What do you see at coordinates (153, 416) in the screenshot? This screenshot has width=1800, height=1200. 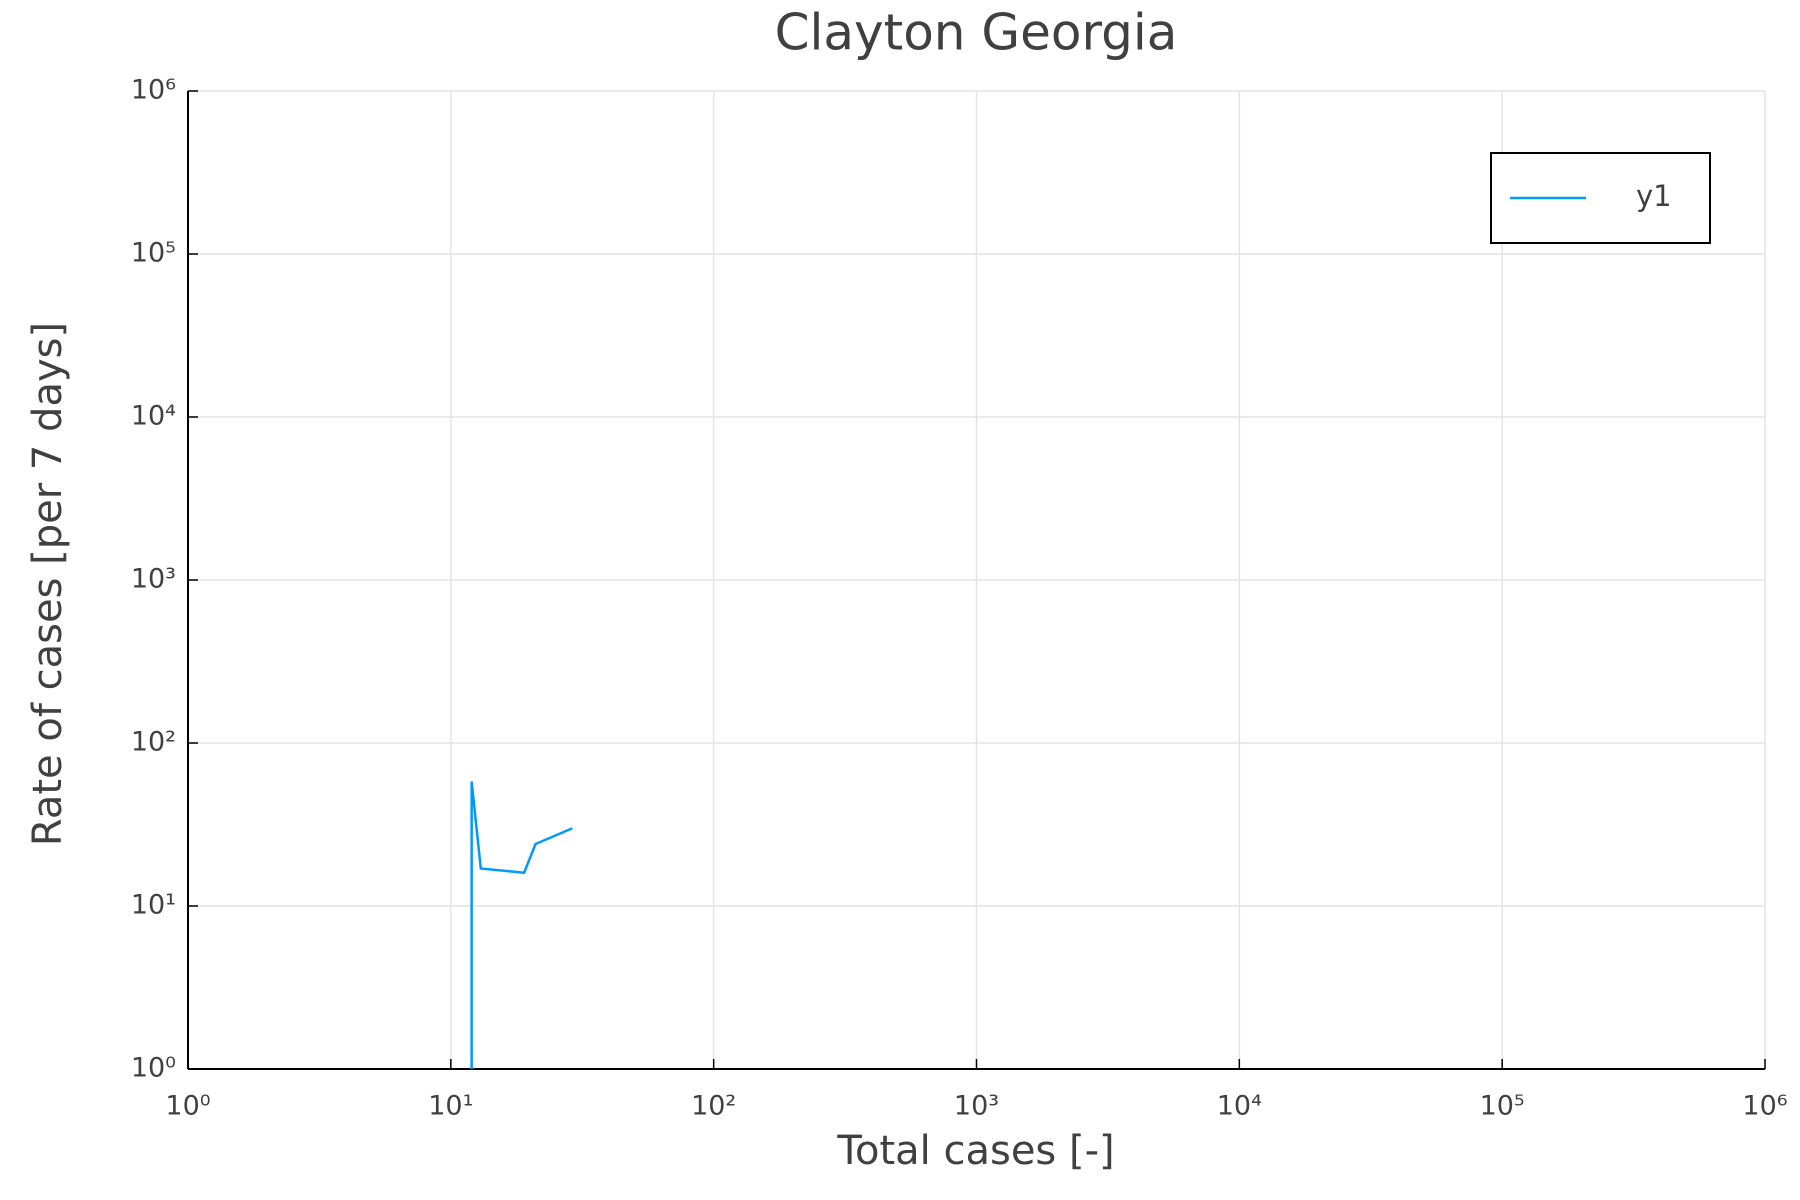 I see `y-tick-label: 10⁴` at bounding box center [153, 416].